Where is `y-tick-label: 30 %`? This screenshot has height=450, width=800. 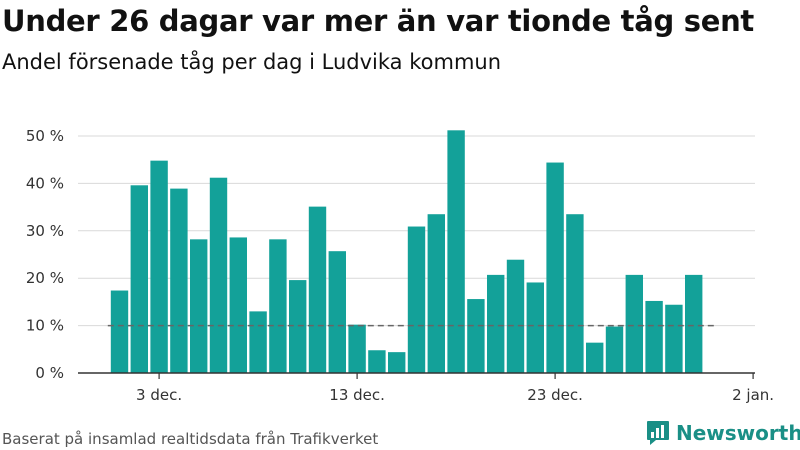 y-tick-label: 30 % is located at coordinates (45, 231).